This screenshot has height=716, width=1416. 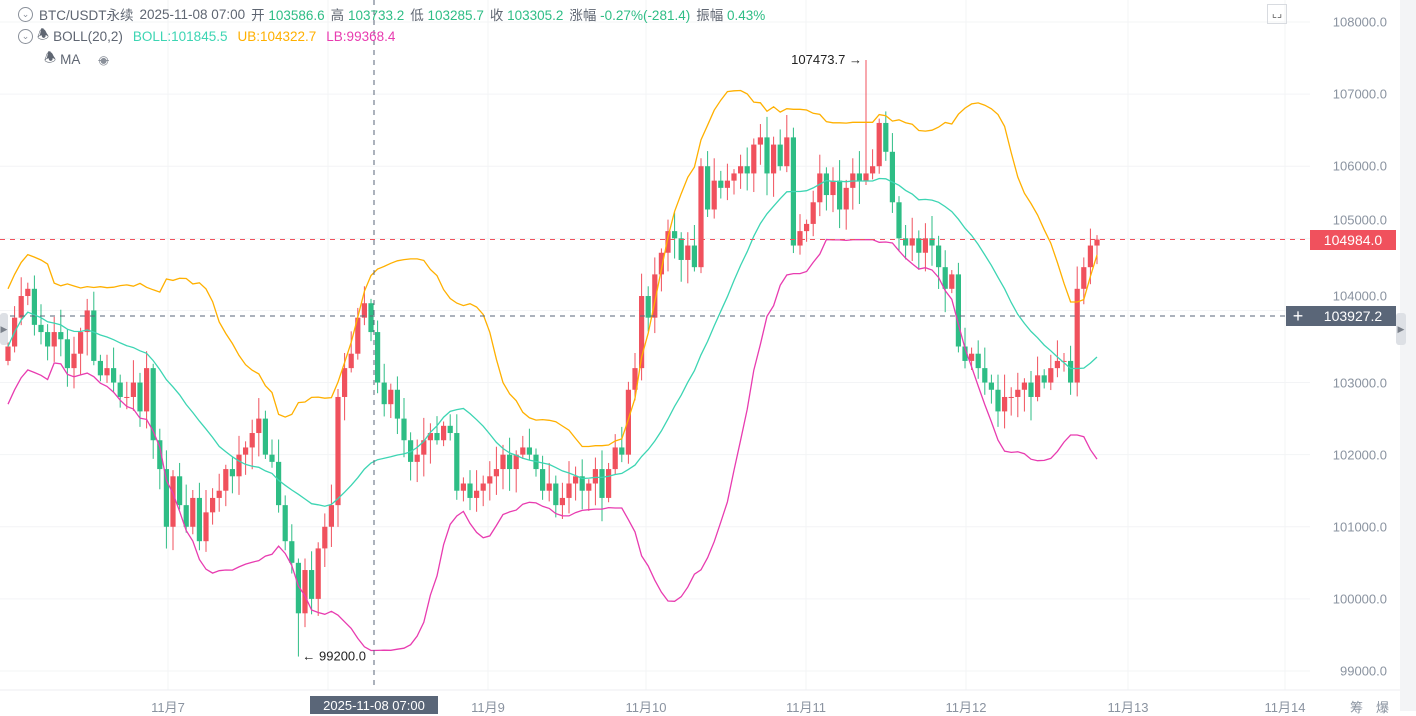 What do you see at coordinates (1298, 316) in the screenshot?
I see `add-alert-plus-button: +` at bounding box center [1298, 316].